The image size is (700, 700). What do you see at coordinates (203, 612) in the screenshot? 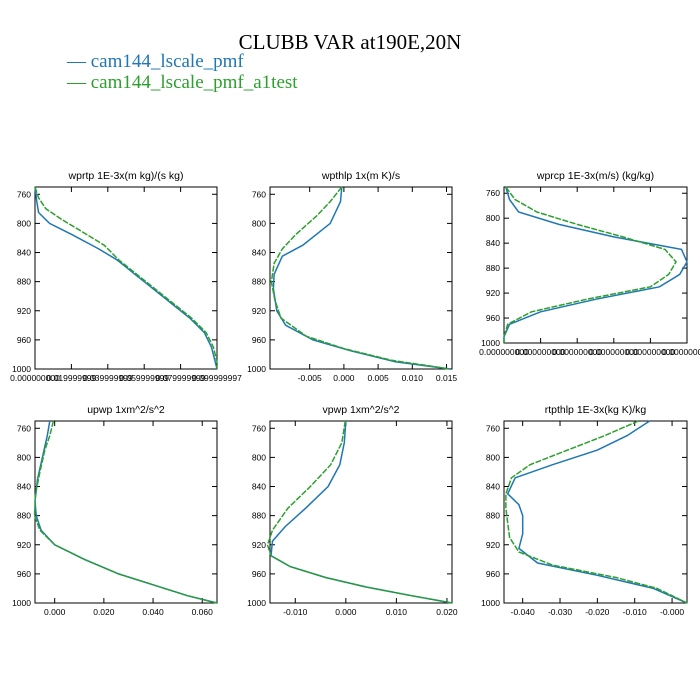
I see `x-tick-label: 0.060` at bounding box center [203, 612].